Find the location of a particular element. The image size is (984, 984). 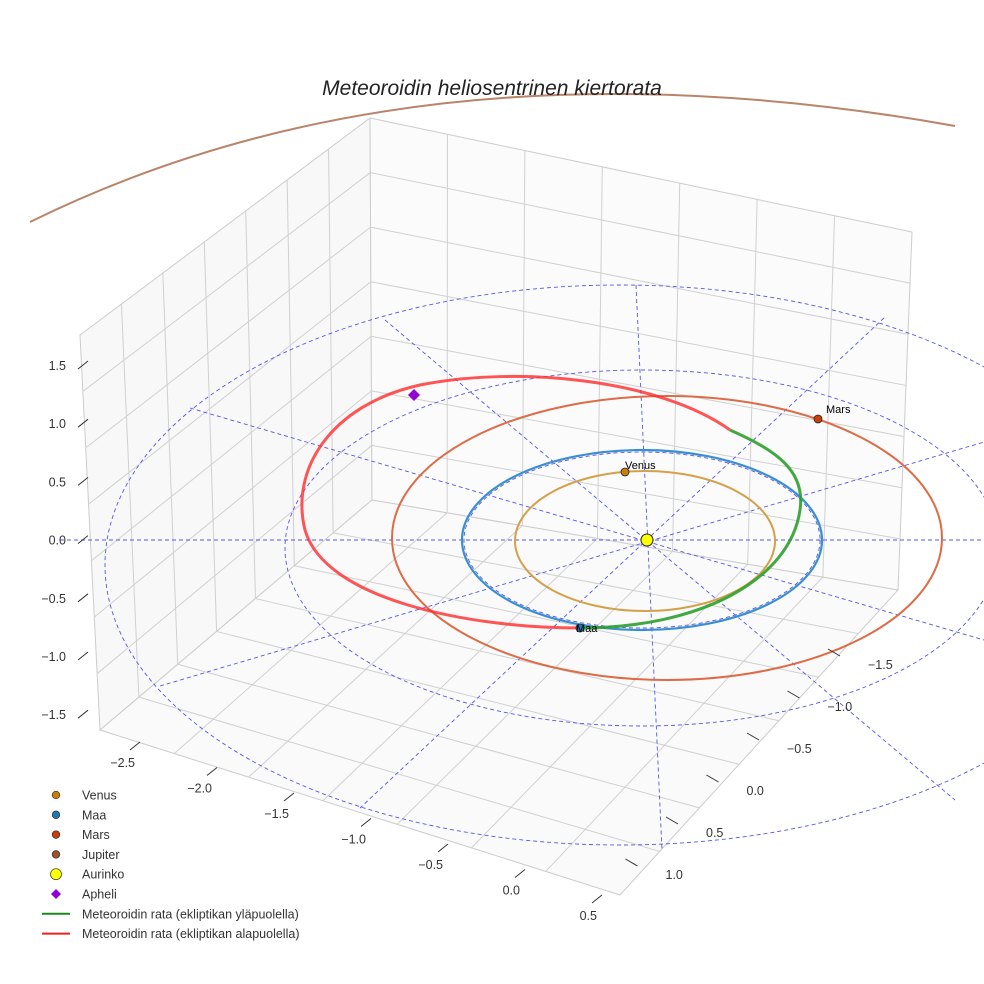

z-tick-label: 0.0 is located at coordinates (57, 541).